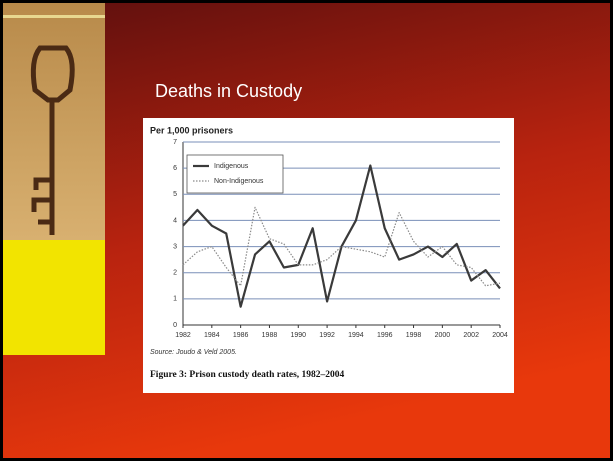 The height and width of the screenshot is (466, 613). What do you see at coordinates (270, 335) in the screenshot?
I see `x-tick-label: 1988` at bounding box center [270, 335].